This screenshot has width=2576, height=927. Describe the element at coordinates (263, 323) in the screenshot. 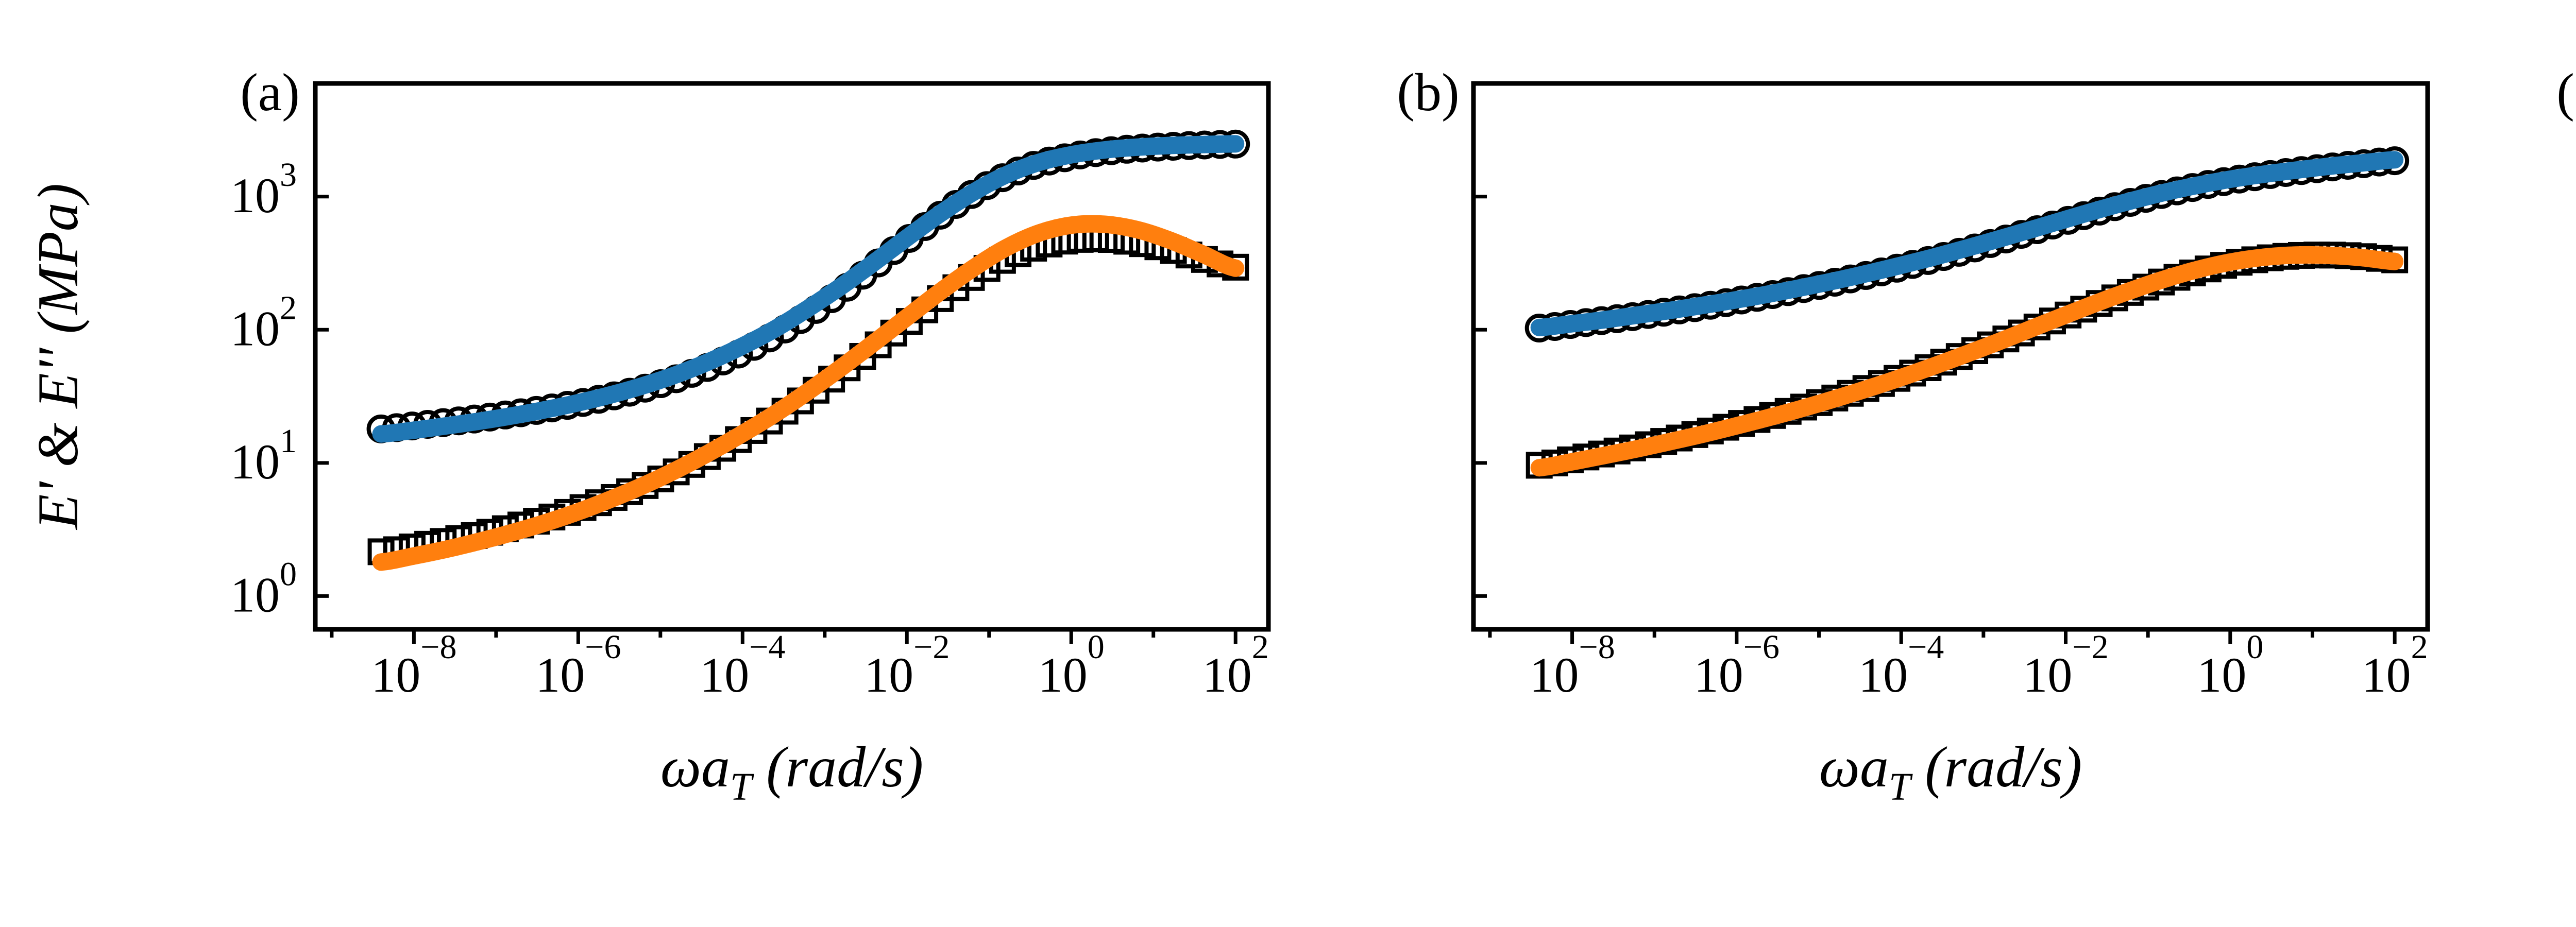

I see `y-tick-label: 10²` at that location.